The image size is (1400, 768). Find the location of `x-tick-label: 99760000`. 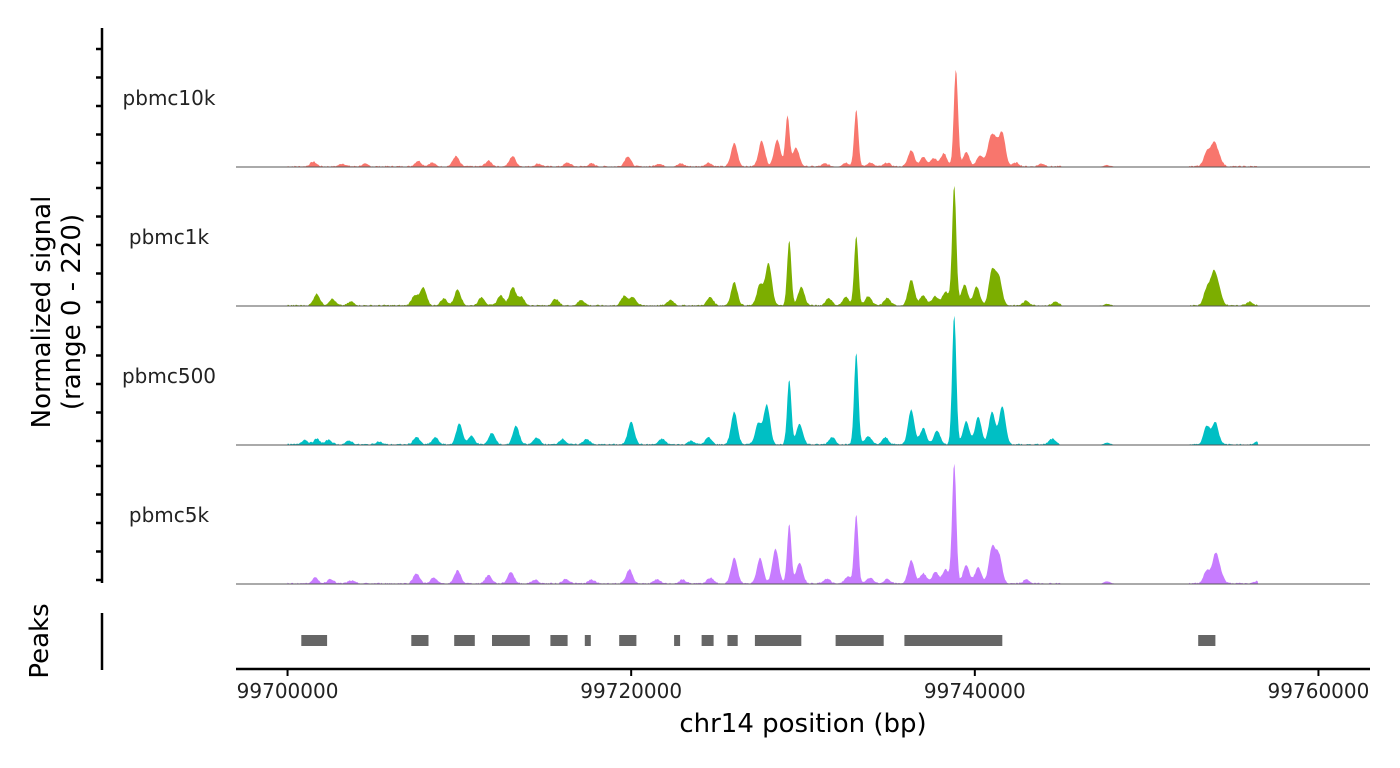

x-tick-label: 99760000 is located at coordinates (1319, 691).